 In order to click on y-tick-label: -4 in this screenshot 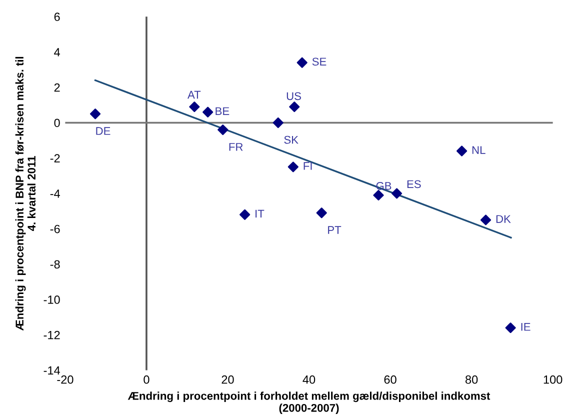, I will do `click(55, 194)`.